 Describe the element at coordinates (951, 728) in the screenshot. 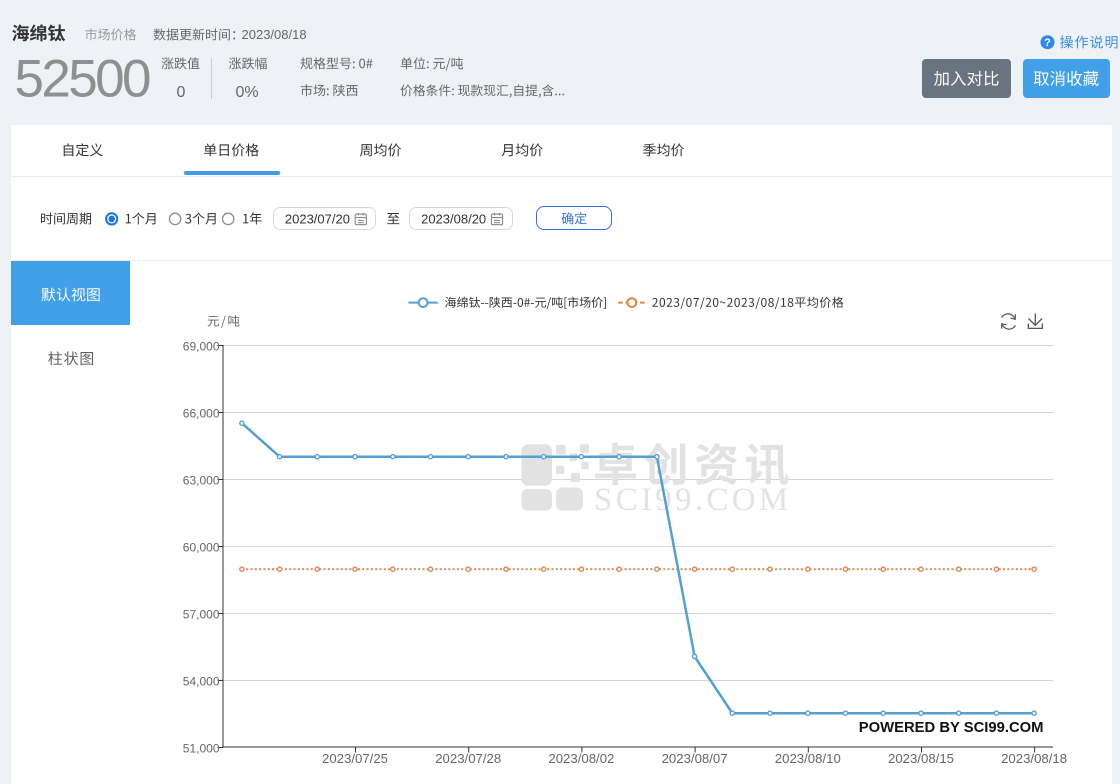

I see `svg-text: POWERED BY SCI99.COM` at that location.